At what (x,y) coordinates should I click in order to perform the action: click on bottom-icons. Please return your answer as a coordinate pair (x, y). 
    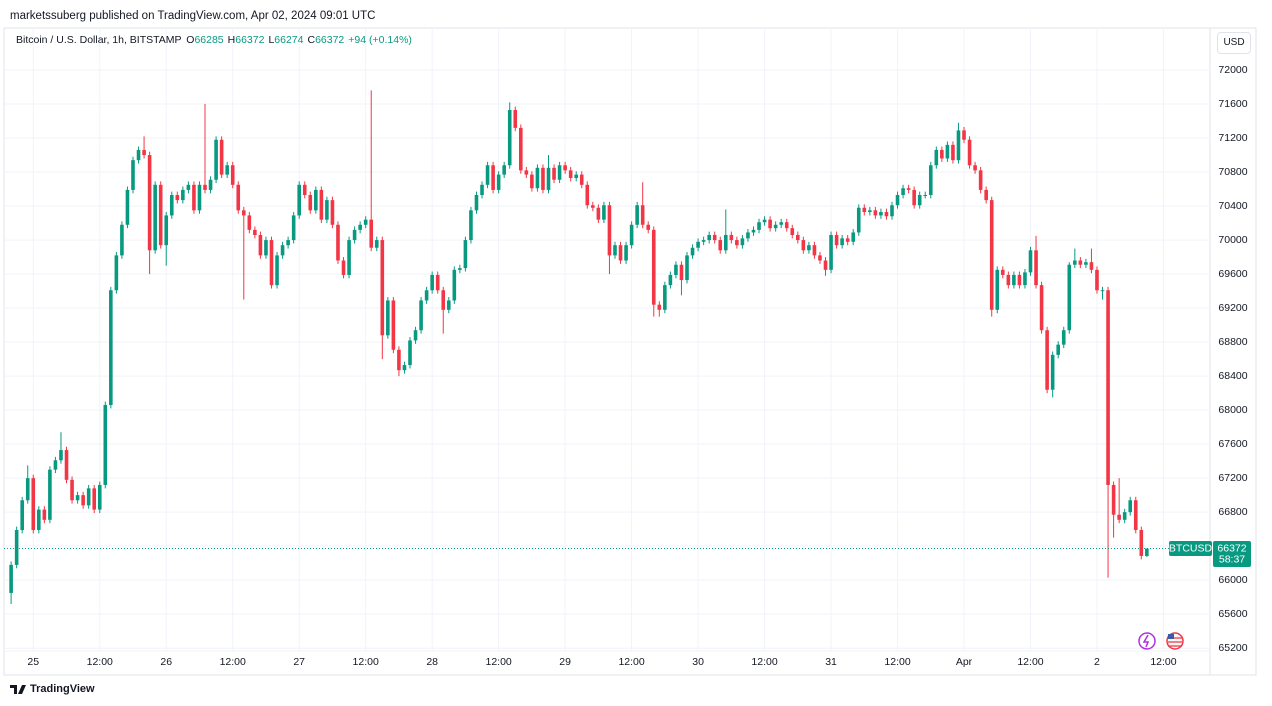
    Looking at the image, I should click on (1161, 641).